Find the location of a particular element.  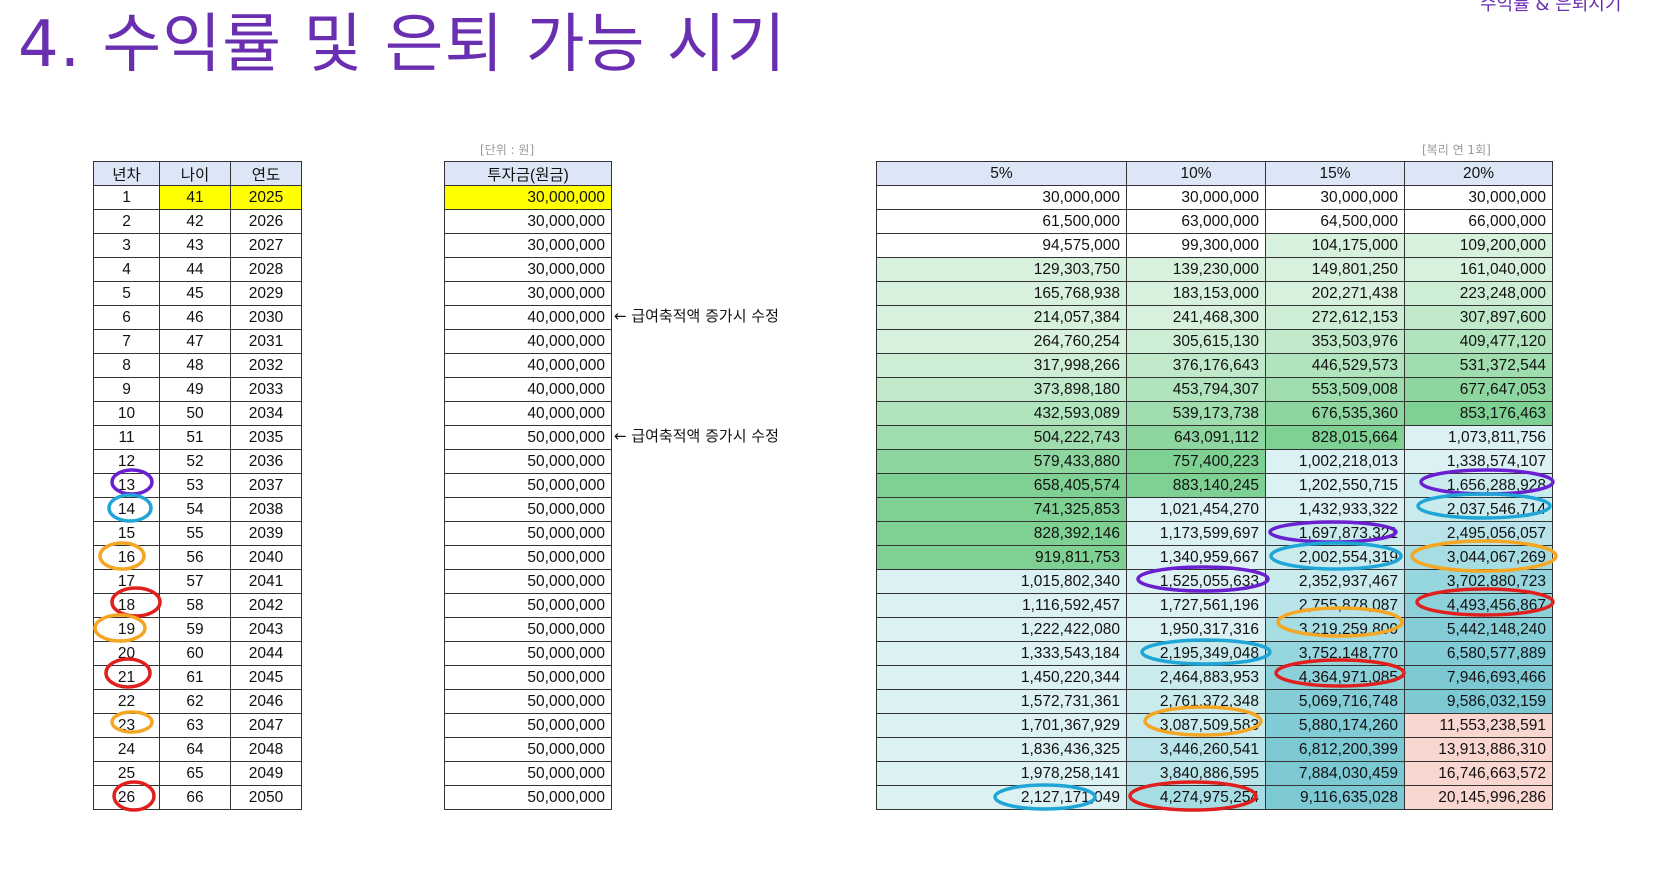

year-index-cell: 13 is located at coordinates (126, 485).